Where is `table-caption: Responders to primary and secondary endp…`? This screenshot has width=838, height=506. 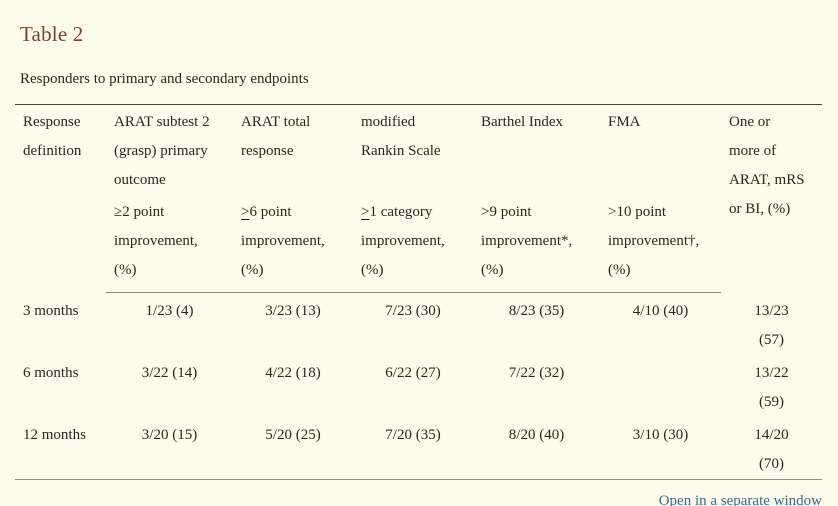
table-caption: Responders to primary and secondary endp… is located at coordinates (164, 79).